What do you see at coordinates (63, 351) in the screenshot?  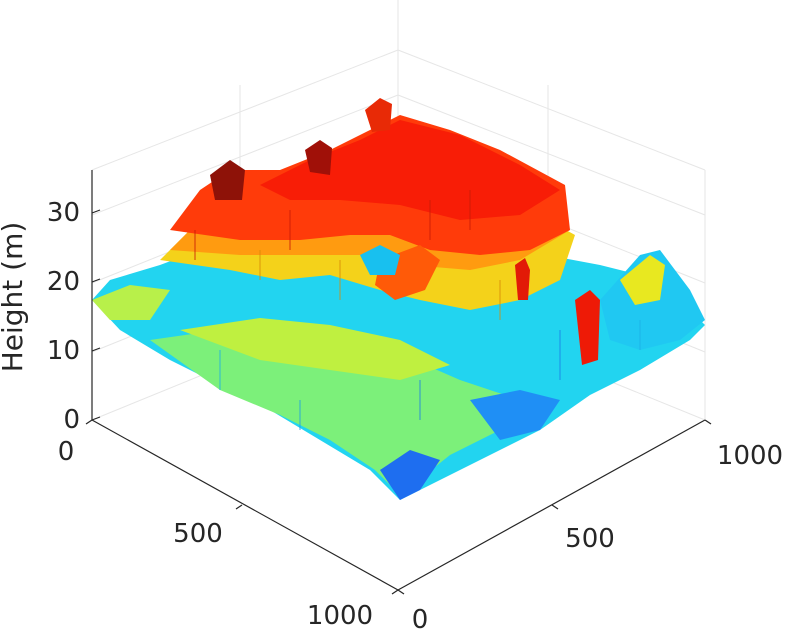 I see `z-tick-label: 10` at bounding box center [63, 351].